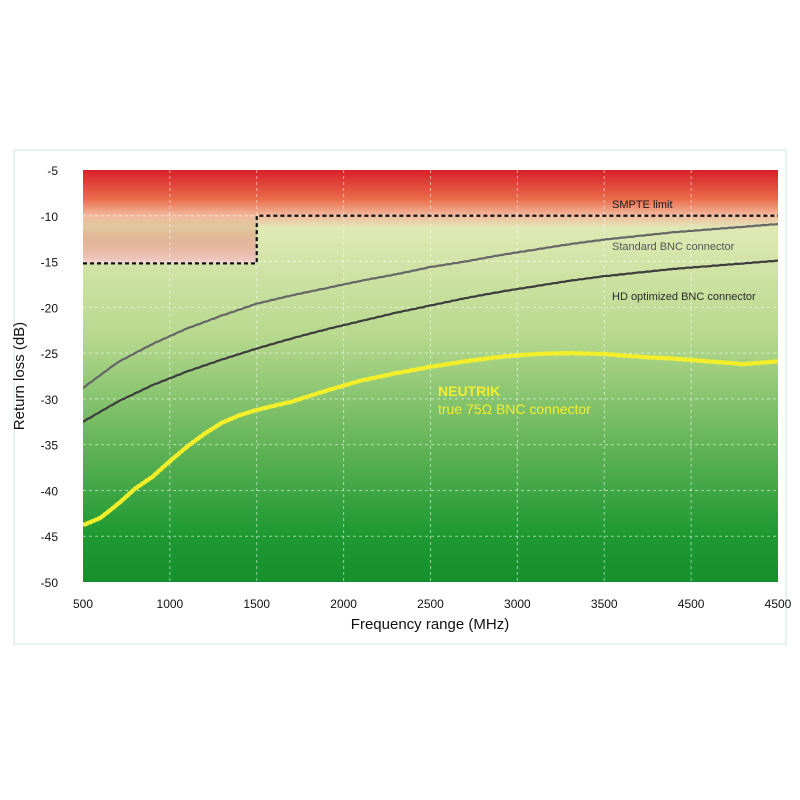  I want to click on x-axis-label: Frequency range (MHz), so click(430, 624).